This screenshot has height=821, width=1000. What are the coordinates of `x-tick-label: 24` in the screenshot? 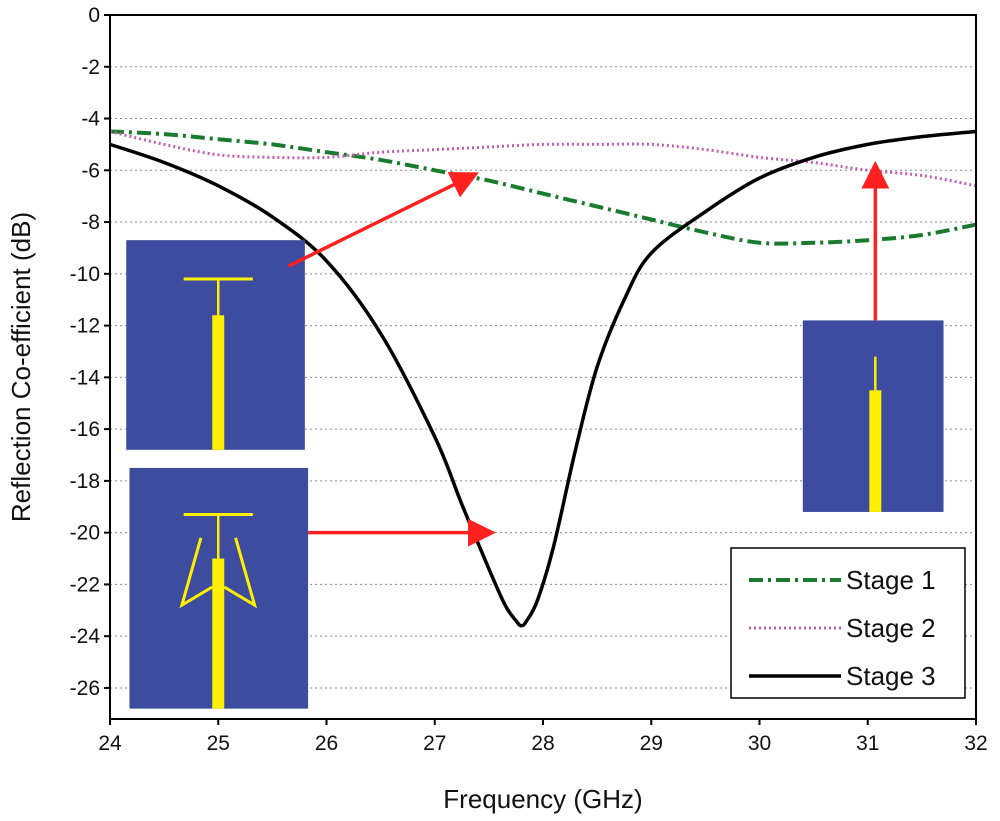 It's located at (110, 743).